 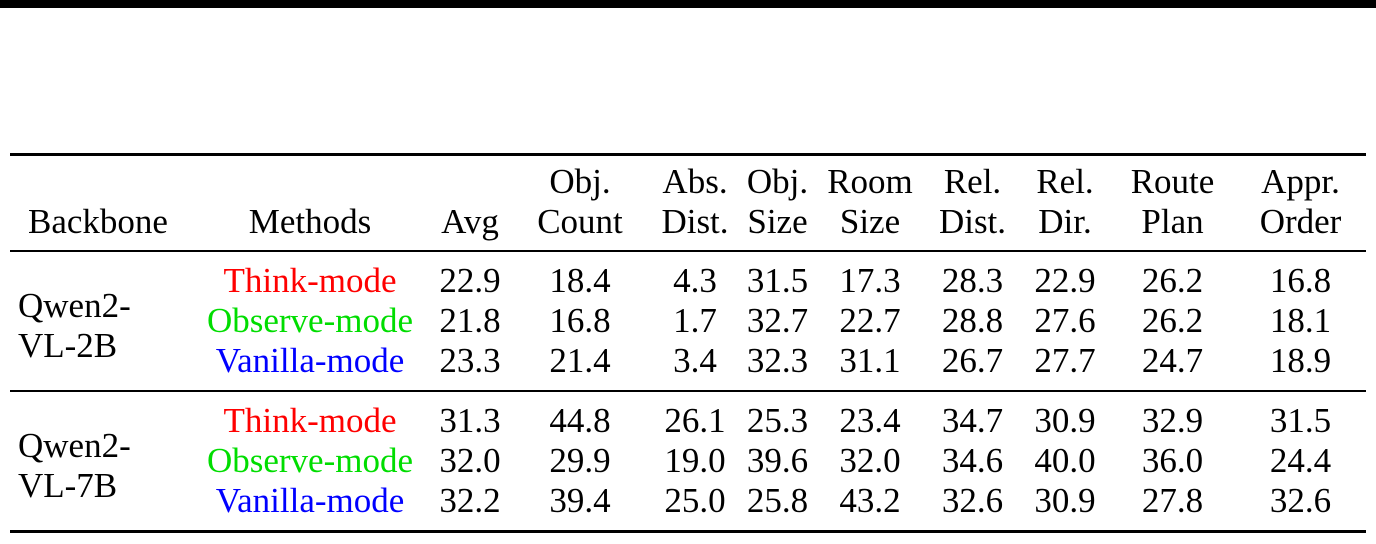 I want to click on column-header-appr-order: Appr. Order, so click(x=1300, y=201).